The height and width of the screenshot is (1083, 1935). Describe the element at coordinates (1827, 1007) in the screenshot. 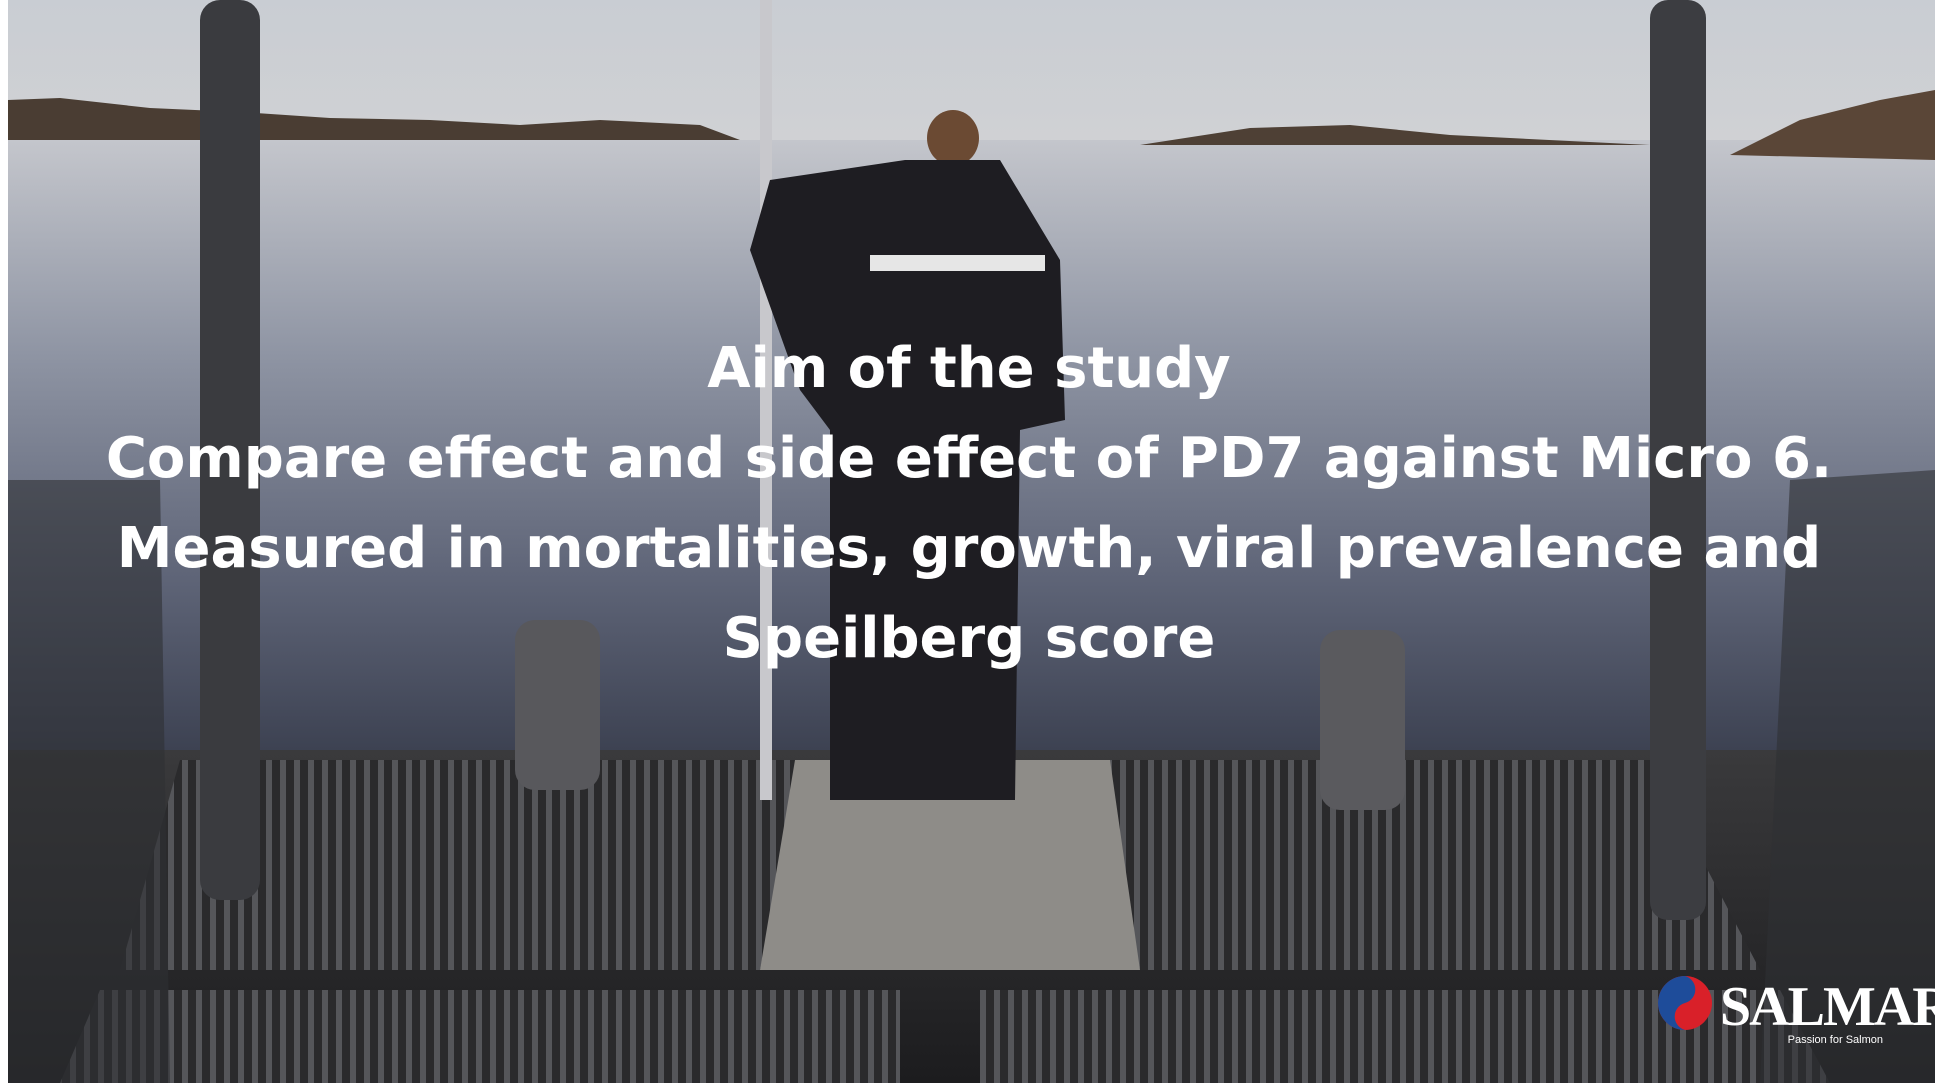

I see `logo-name: SALMAR` at that location.